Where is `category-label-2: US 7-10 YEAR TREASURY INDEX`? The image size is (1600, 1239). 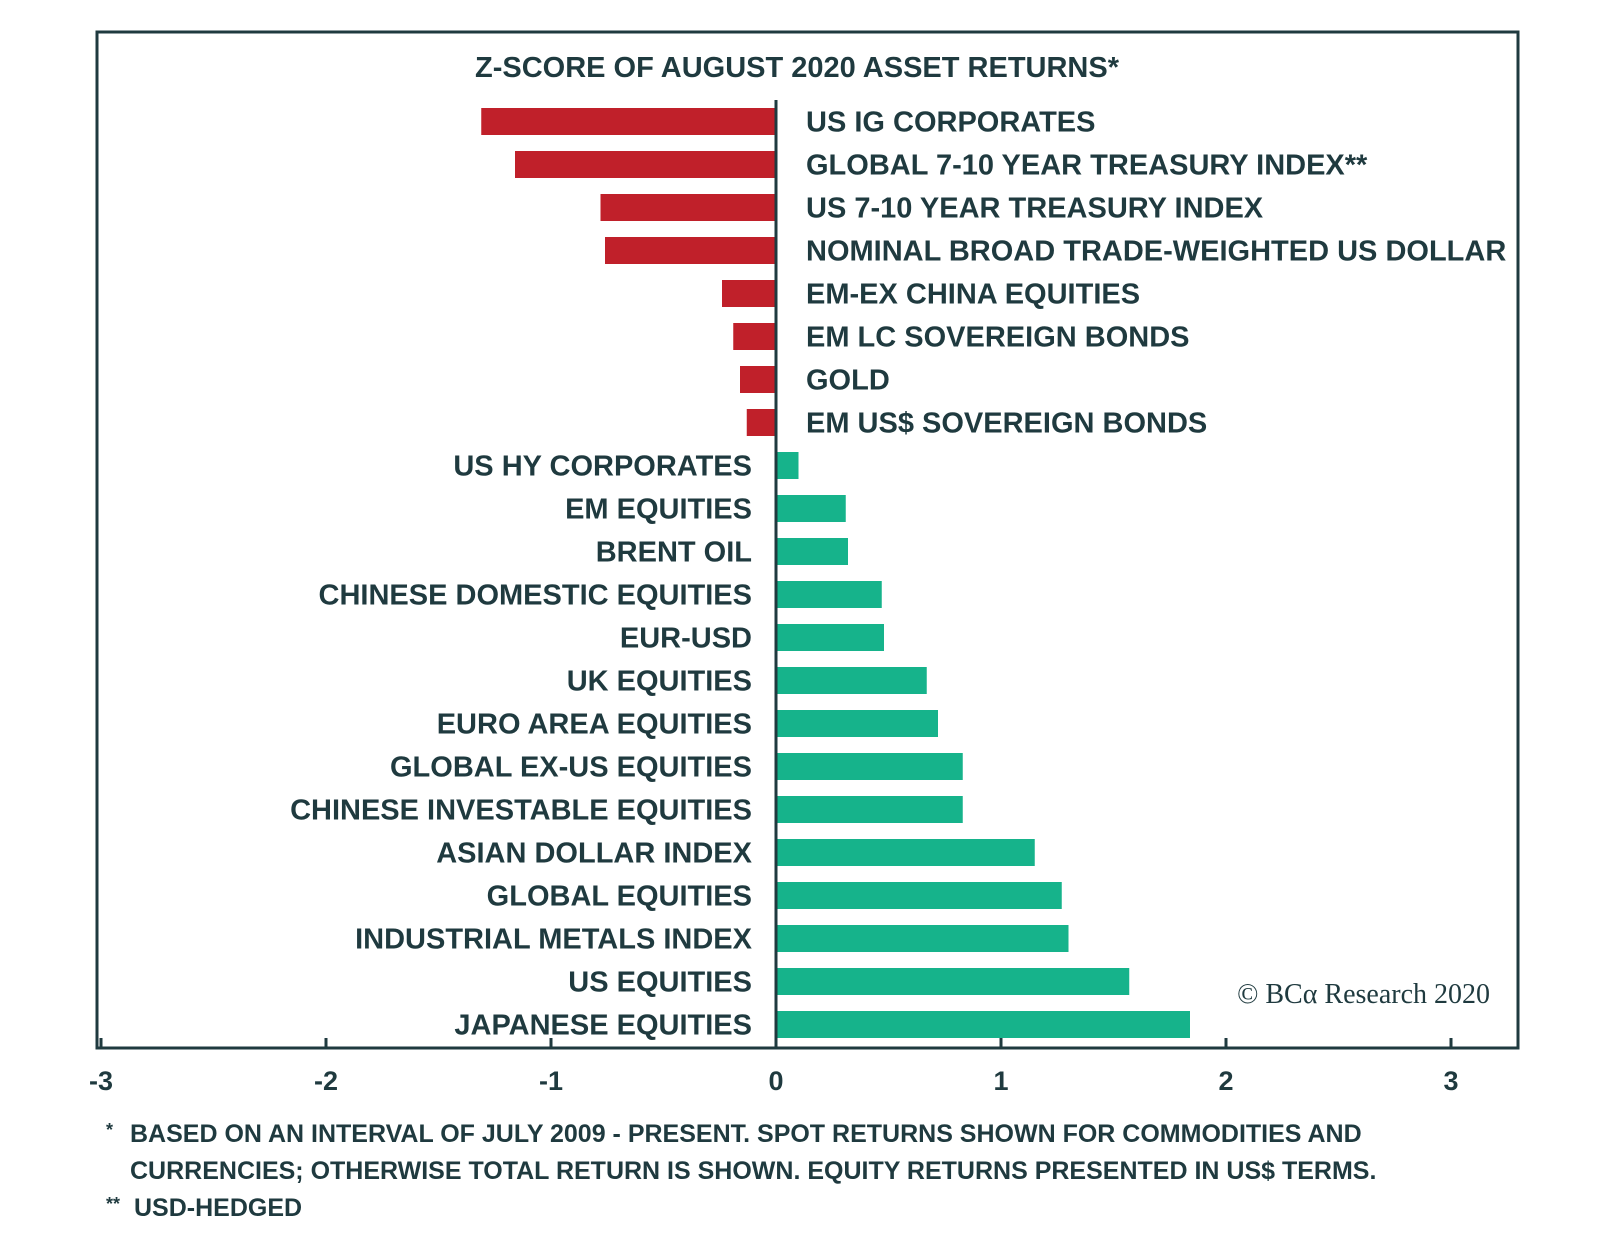
category-label-2: US 7-10 YEAR TREASURY INDEX is located at coordinates (1035, 209).